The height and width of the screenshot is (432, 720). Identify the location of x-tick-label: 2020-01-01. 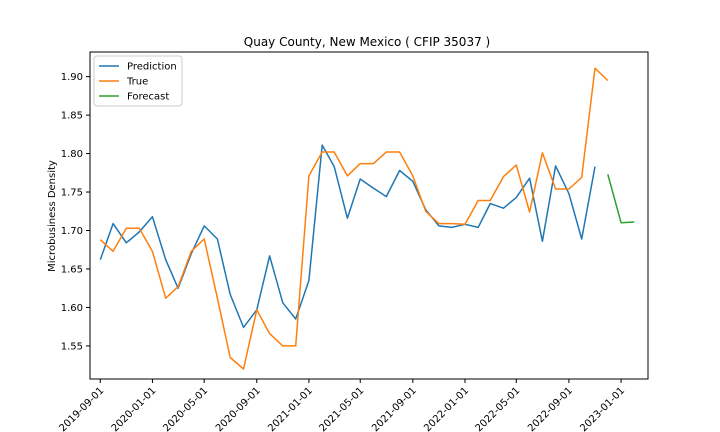
(134, 408).